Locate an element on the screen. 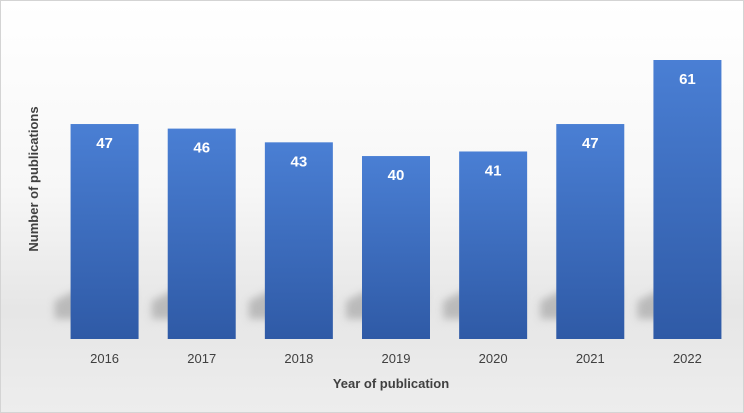 This screenshot has width=744, height=413. x-tick-label-2020: 2020 is located at coordinates (493, 358).